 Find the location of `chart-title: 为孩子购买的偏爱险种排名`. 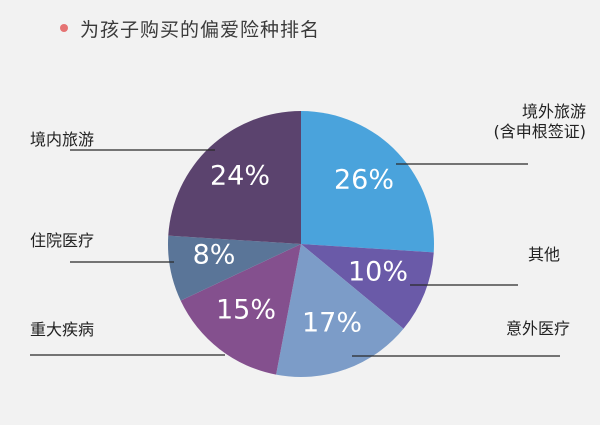

chart-title: 为孩子购买的偏爱险种排名 is located at coordinates (200, 29).